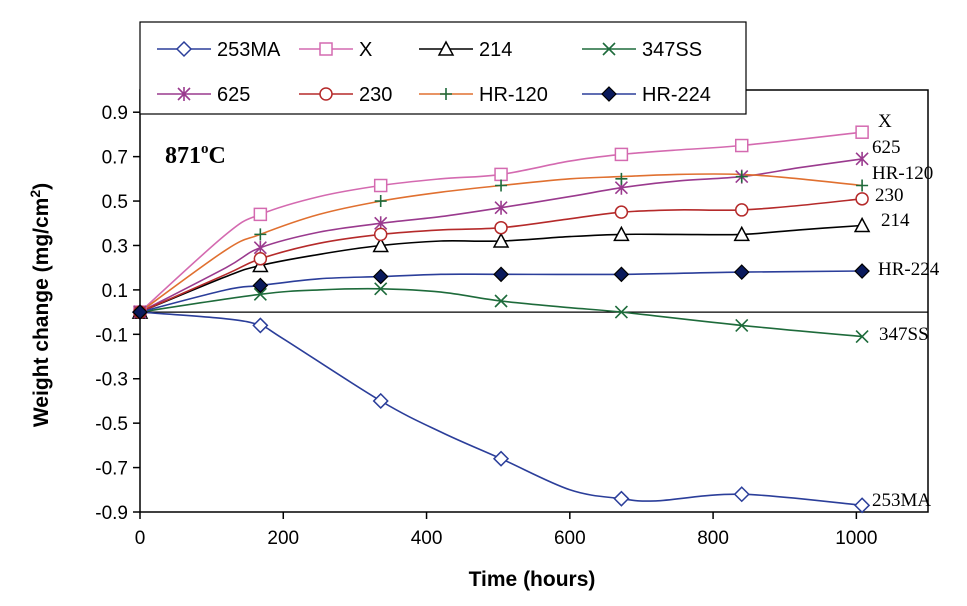 The width and height of the screenshot is (967, 606). I want to click on legend-label-214: 214, so click(495, 50).